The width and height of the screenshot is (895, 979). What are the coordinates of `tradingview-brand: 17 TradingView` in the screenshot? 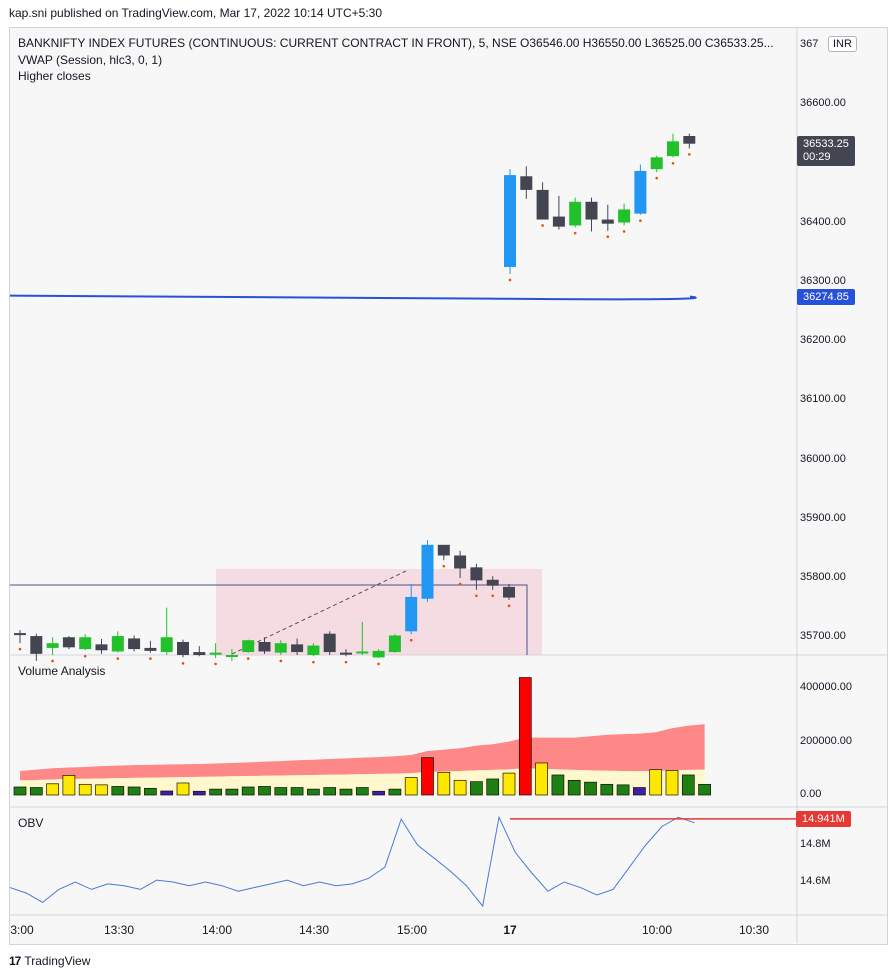 It's located at (49, 961).